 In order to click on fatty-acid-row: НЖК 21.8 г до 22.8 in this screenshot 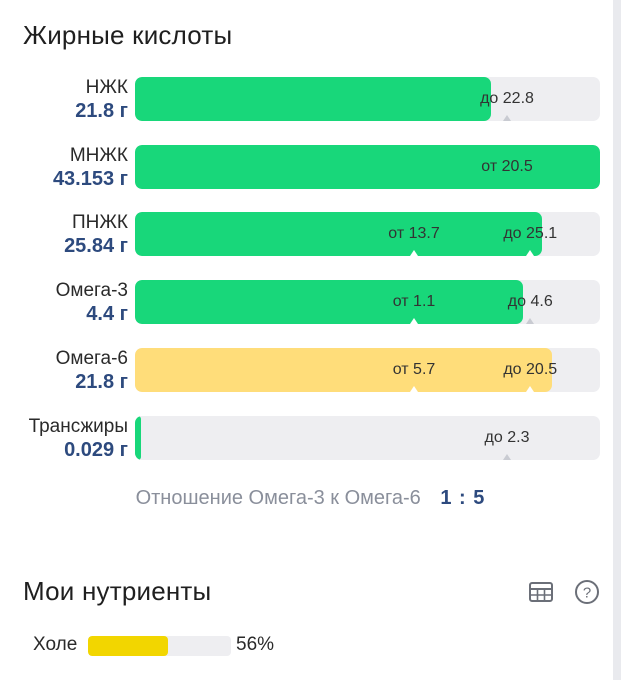, I will do `click(310, 101)`.